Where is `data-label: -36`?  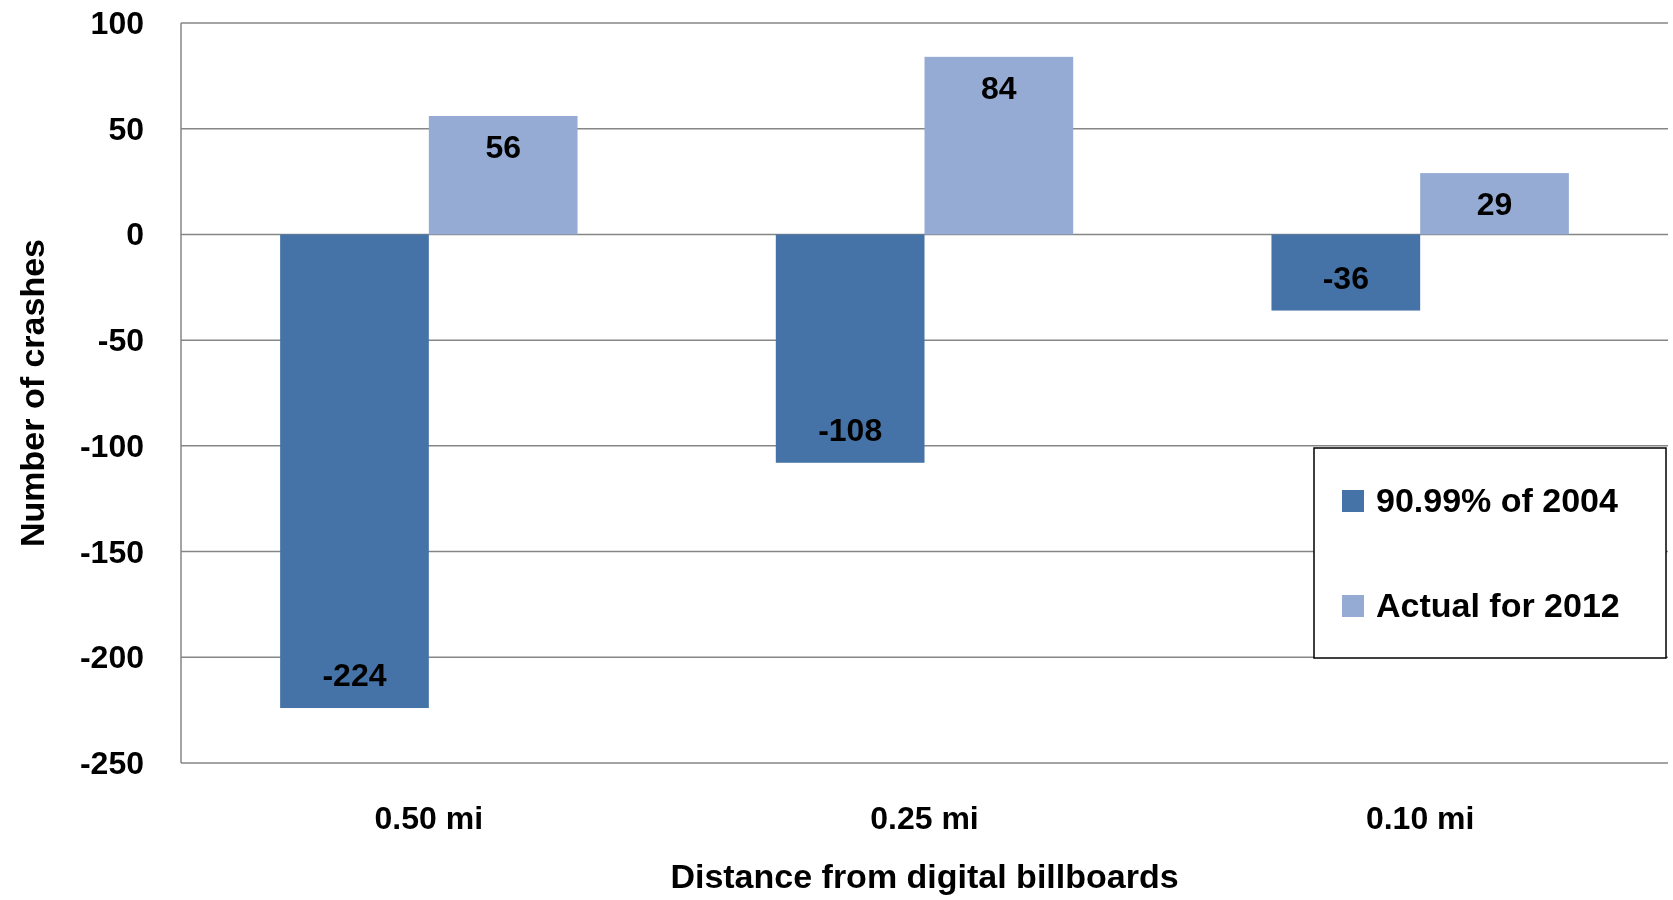 data-label: -36 is located at coordinates (1345, 277).